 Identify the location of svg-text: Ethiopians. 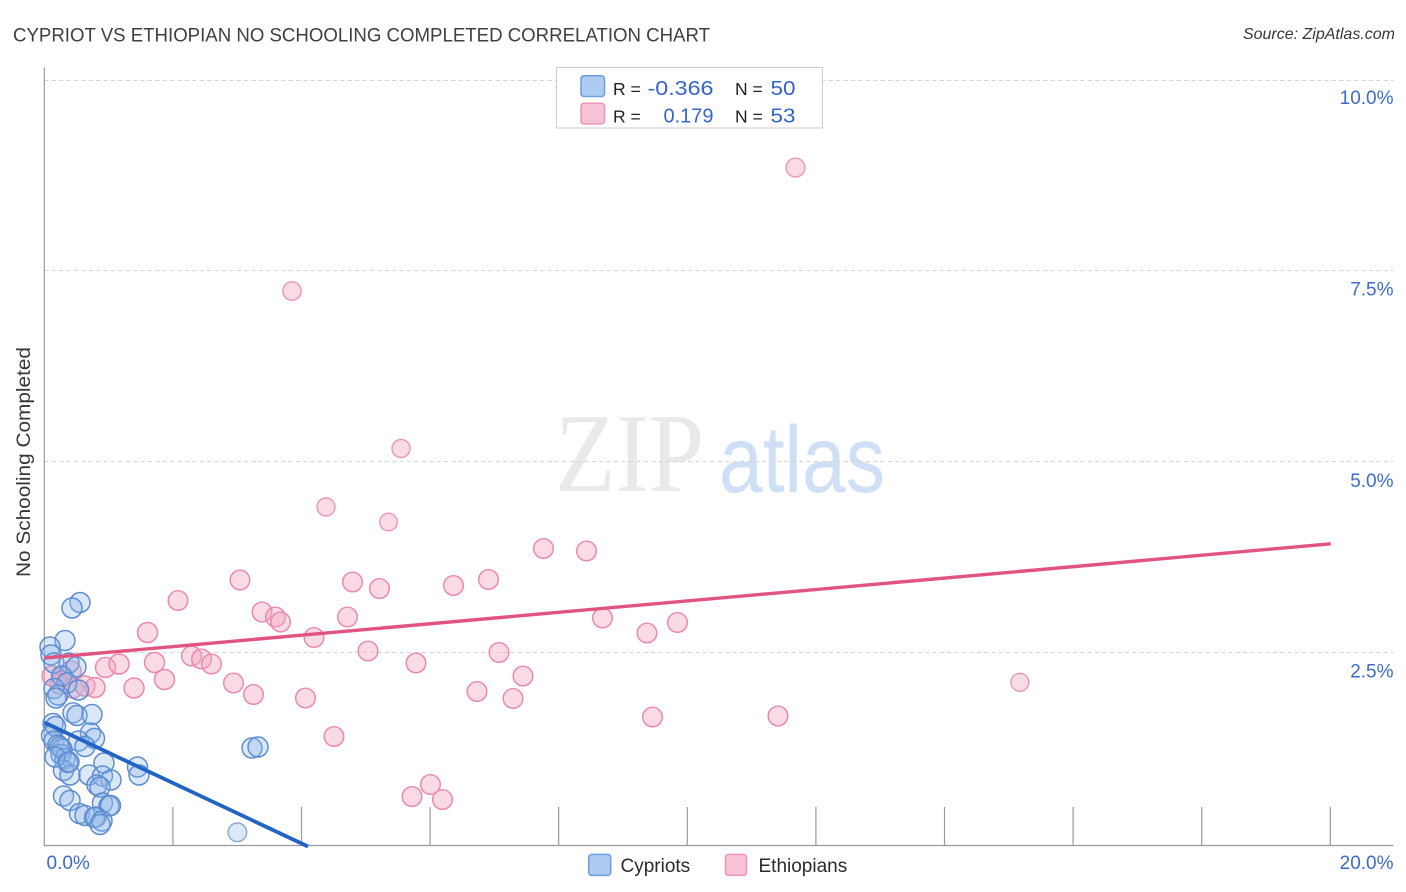
(803, 866).